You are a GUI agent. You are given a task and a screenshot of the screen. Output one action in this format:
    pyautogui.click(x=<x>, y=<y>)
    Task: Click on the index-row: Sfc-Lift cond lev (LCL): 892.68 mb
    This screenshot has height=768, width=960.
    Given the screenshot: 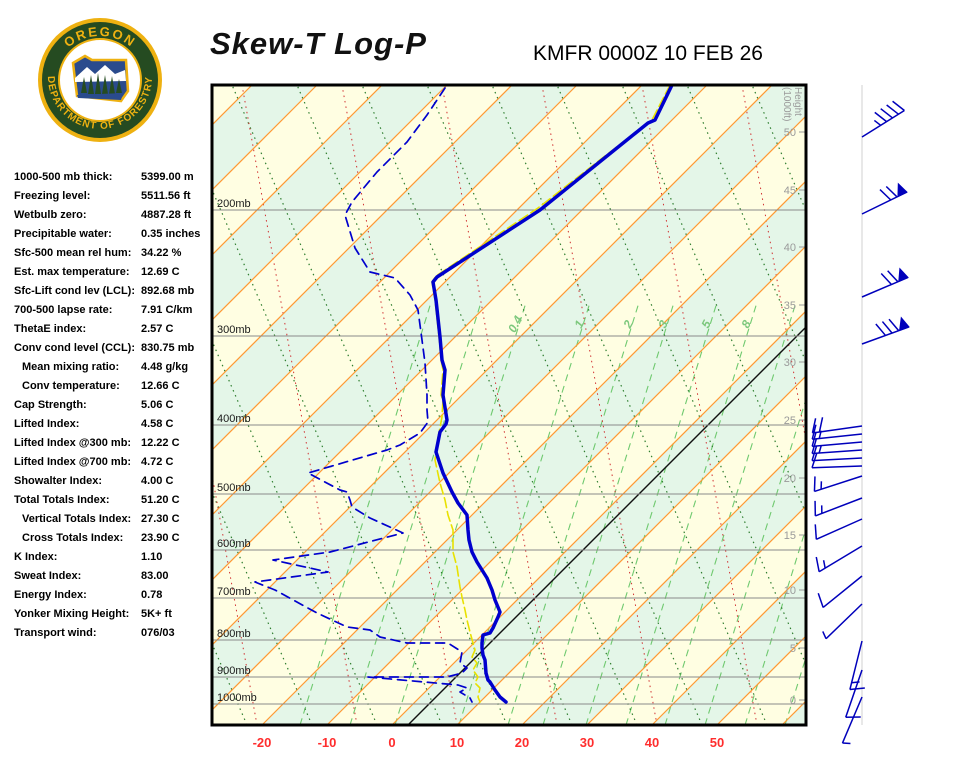 What is the action you would take?
    pyautogui.click(x=114, y=292)
    